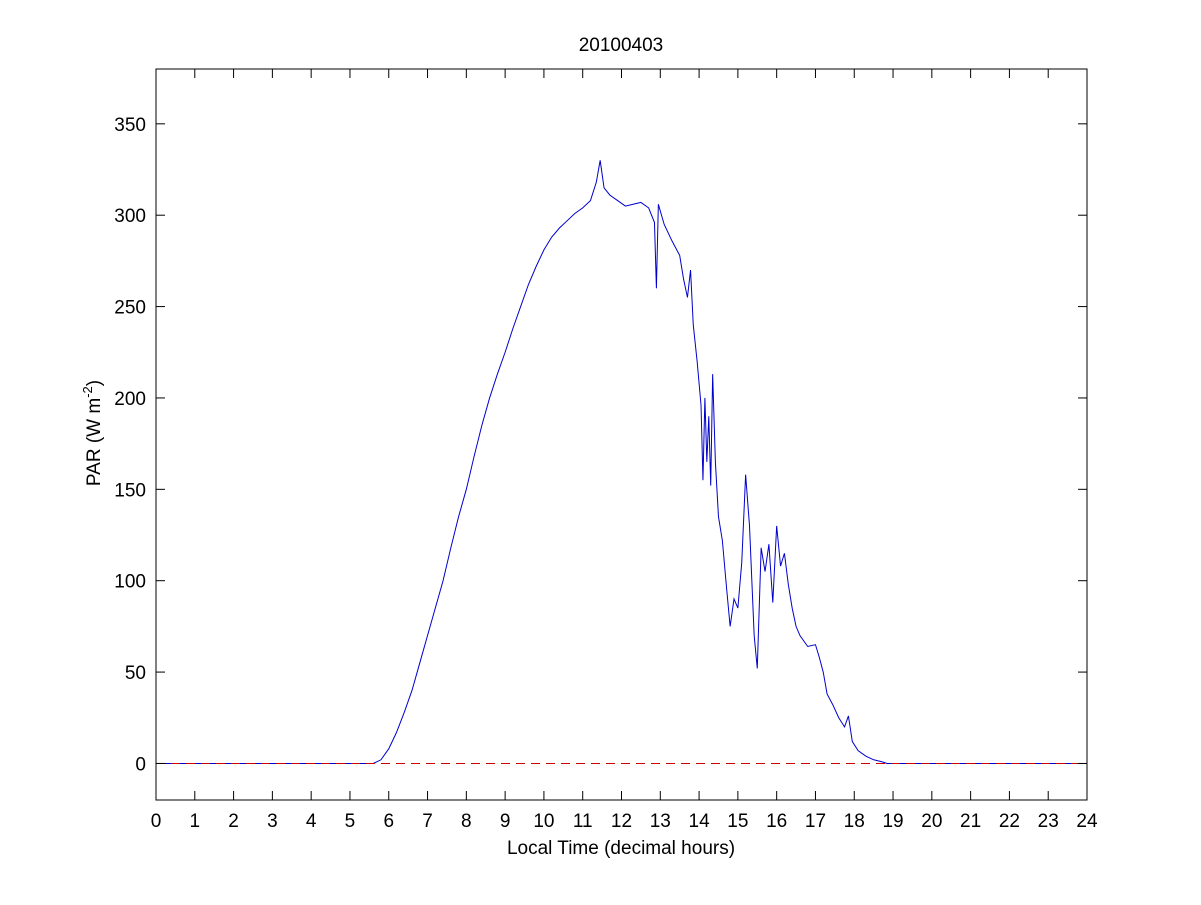 This screenshot has width=1201, height=905. I want to click on x-tick-label: 1, so click(195, 821).